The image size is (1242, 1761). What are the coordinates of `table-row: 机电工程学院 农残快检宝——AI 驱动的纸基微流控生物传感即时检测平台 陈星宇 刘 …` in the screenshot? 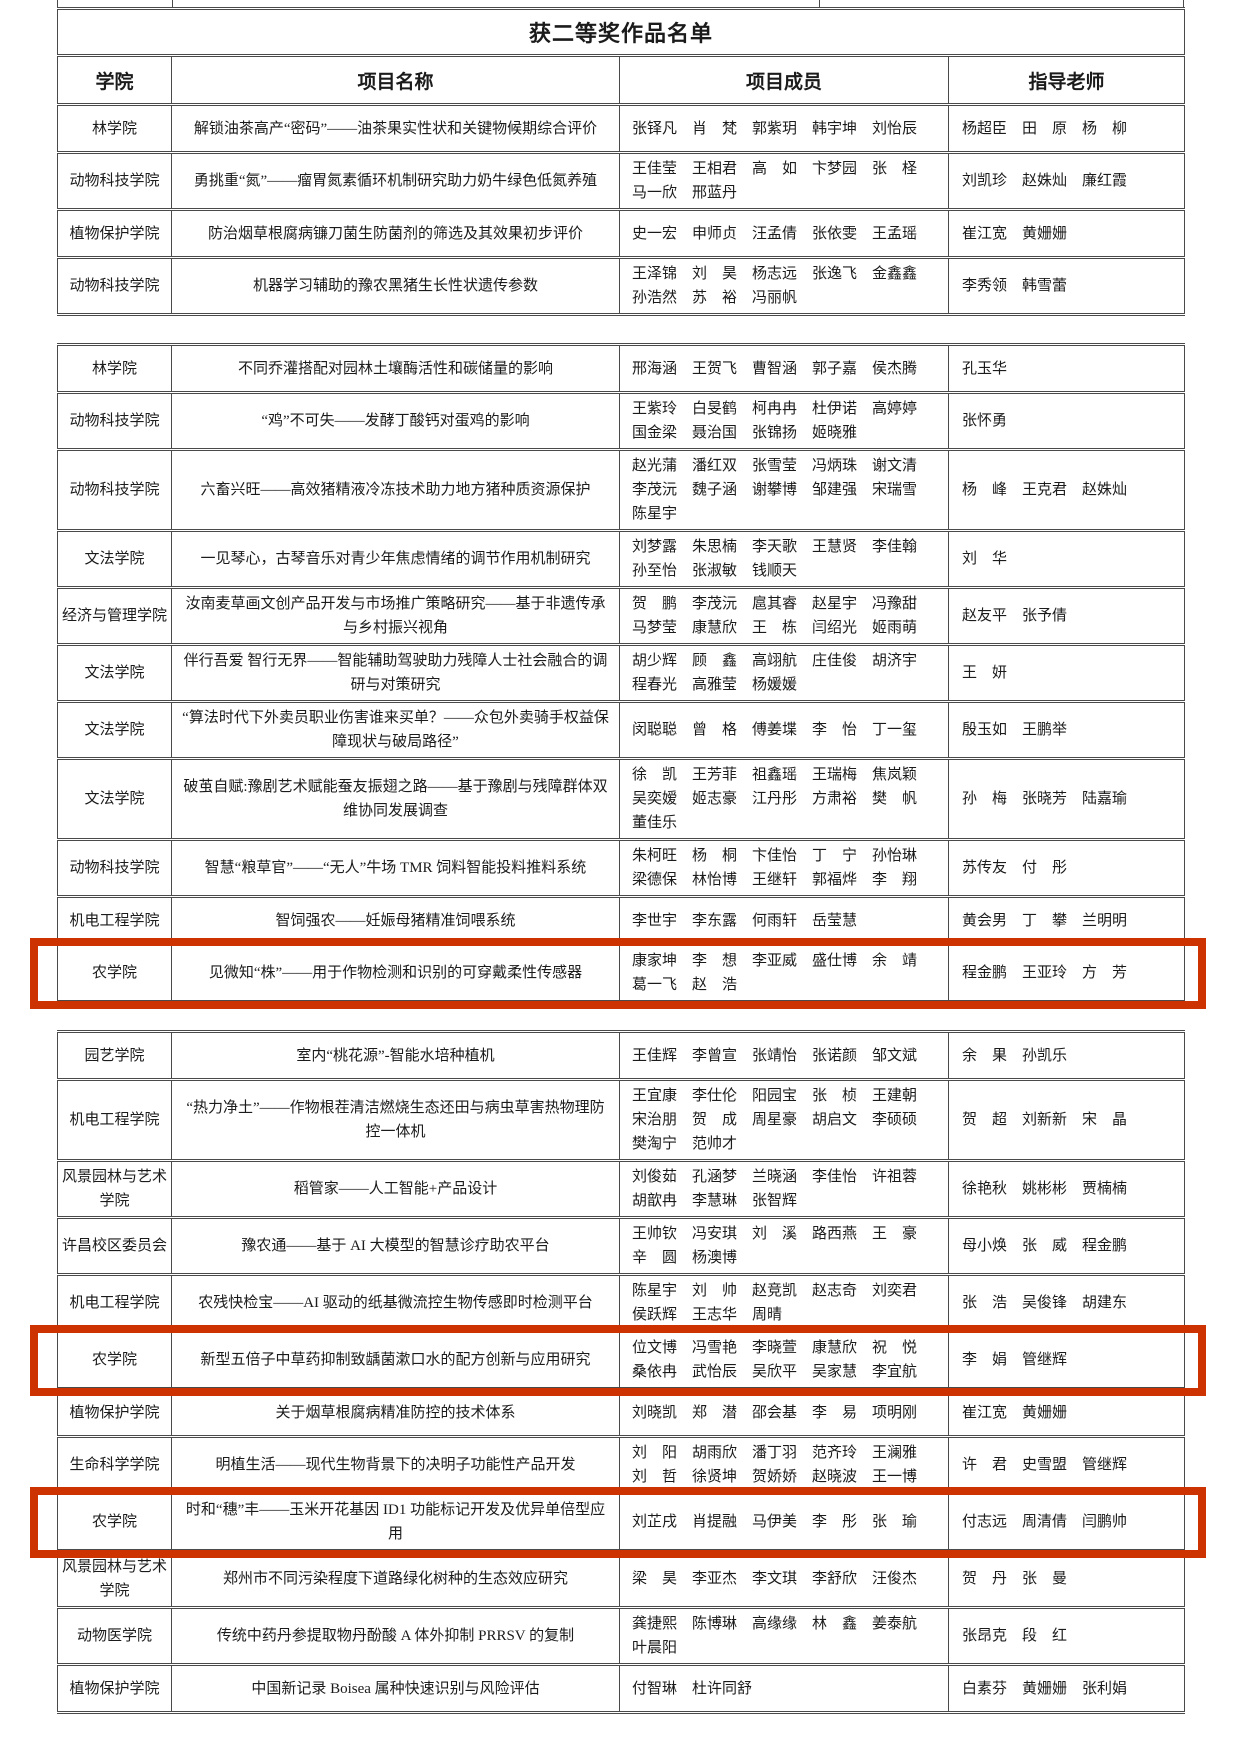 It's located at (621, 1303).